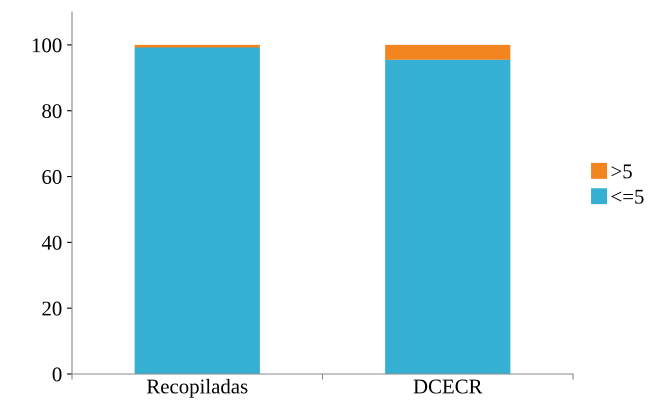 The image size is (653, 416). I want to click on y-tick-label: 80, so click(52, 111).